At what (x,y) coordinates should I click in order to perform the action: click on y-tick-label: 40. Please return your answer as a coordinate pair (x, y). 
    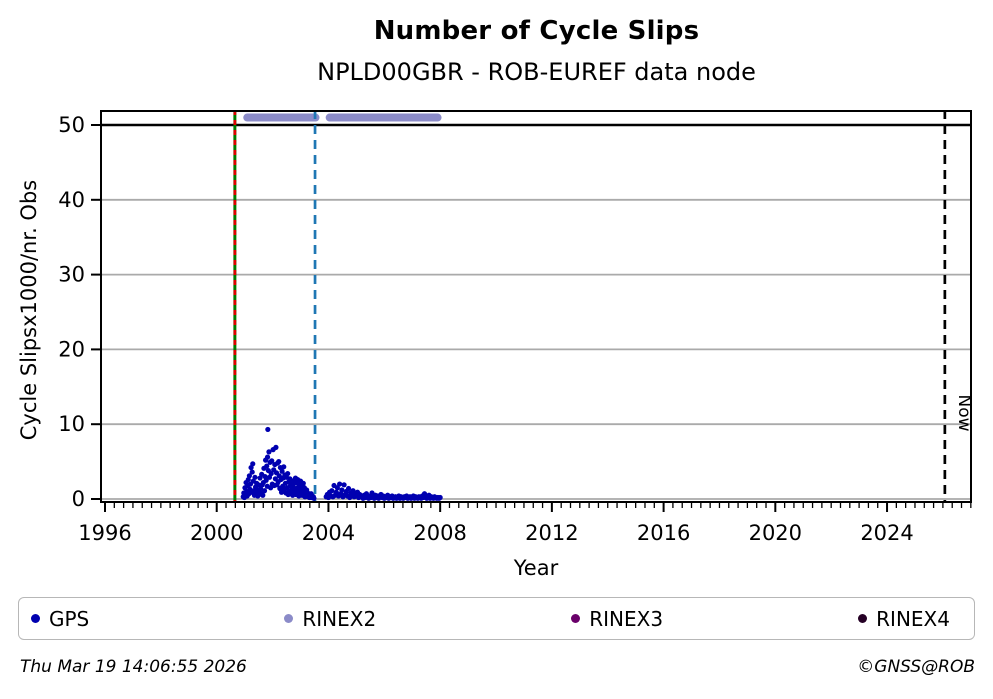
    Looking at the image, I should click on (71, 200).